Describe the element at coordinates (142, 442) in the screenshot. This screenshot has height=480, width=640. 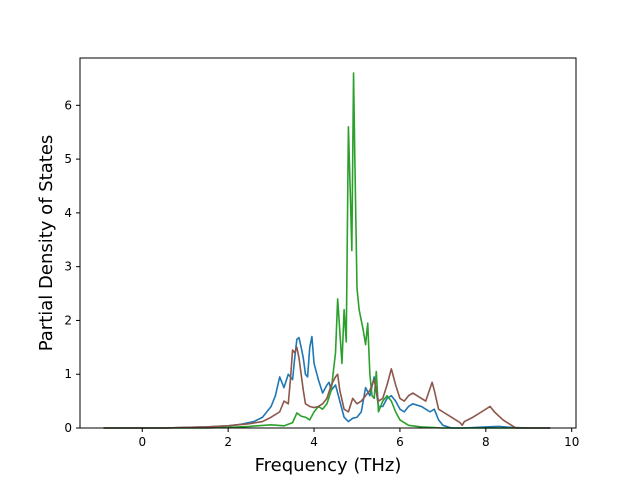
I see `x-tick-label: 0` at that location.